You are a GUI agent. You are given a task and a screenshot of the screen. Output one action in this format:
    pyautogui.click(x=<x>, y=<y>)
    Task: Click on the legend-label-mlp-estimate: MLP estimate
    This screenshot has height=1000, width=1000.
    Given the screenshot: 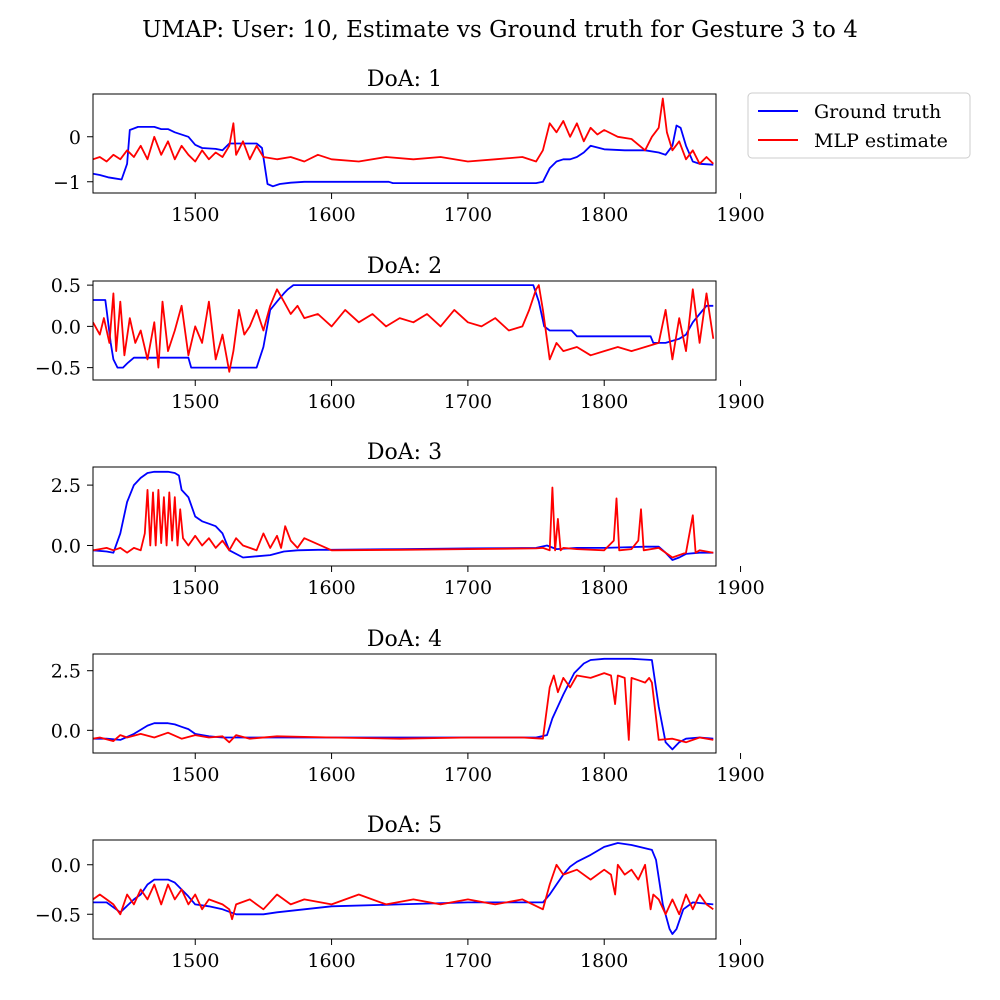 What is the action you would take?
    pyautogui.click(x=881, y=141)
    